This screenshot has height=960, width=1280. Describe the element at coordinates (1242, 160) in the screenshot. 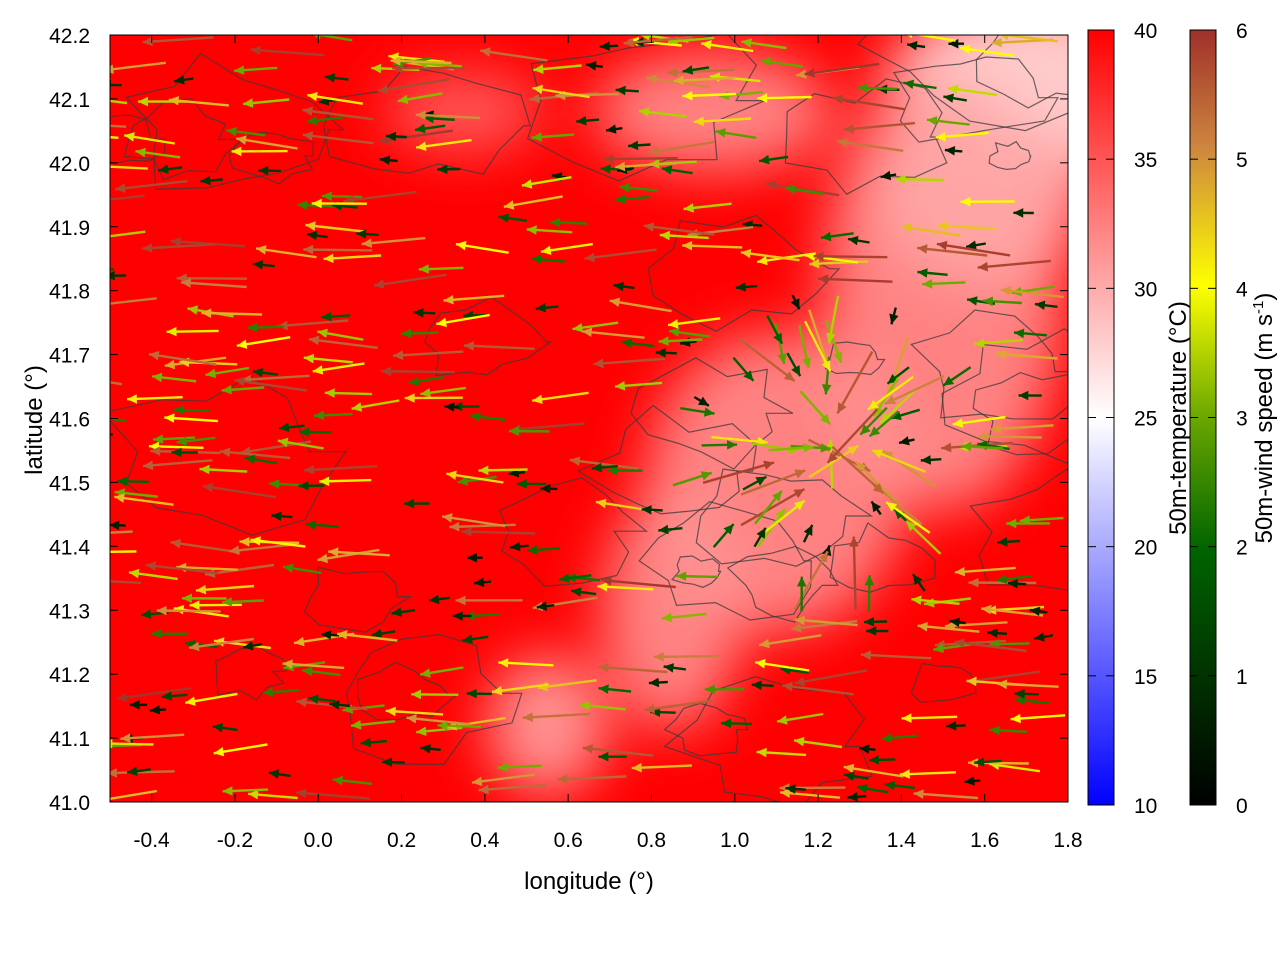

I see `wind-colorbar-tick-label: 5` at that location.